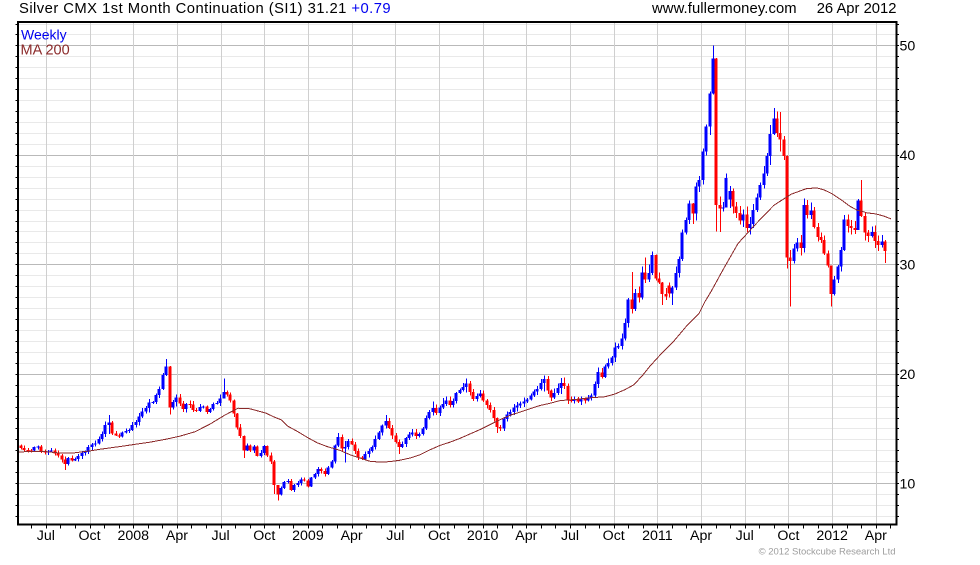 This screenshot has width=980, height=565. Describe the element at coordinates (724, 9) in the screenshot. I see `svg-text: www.fullermoney.com` at that location.